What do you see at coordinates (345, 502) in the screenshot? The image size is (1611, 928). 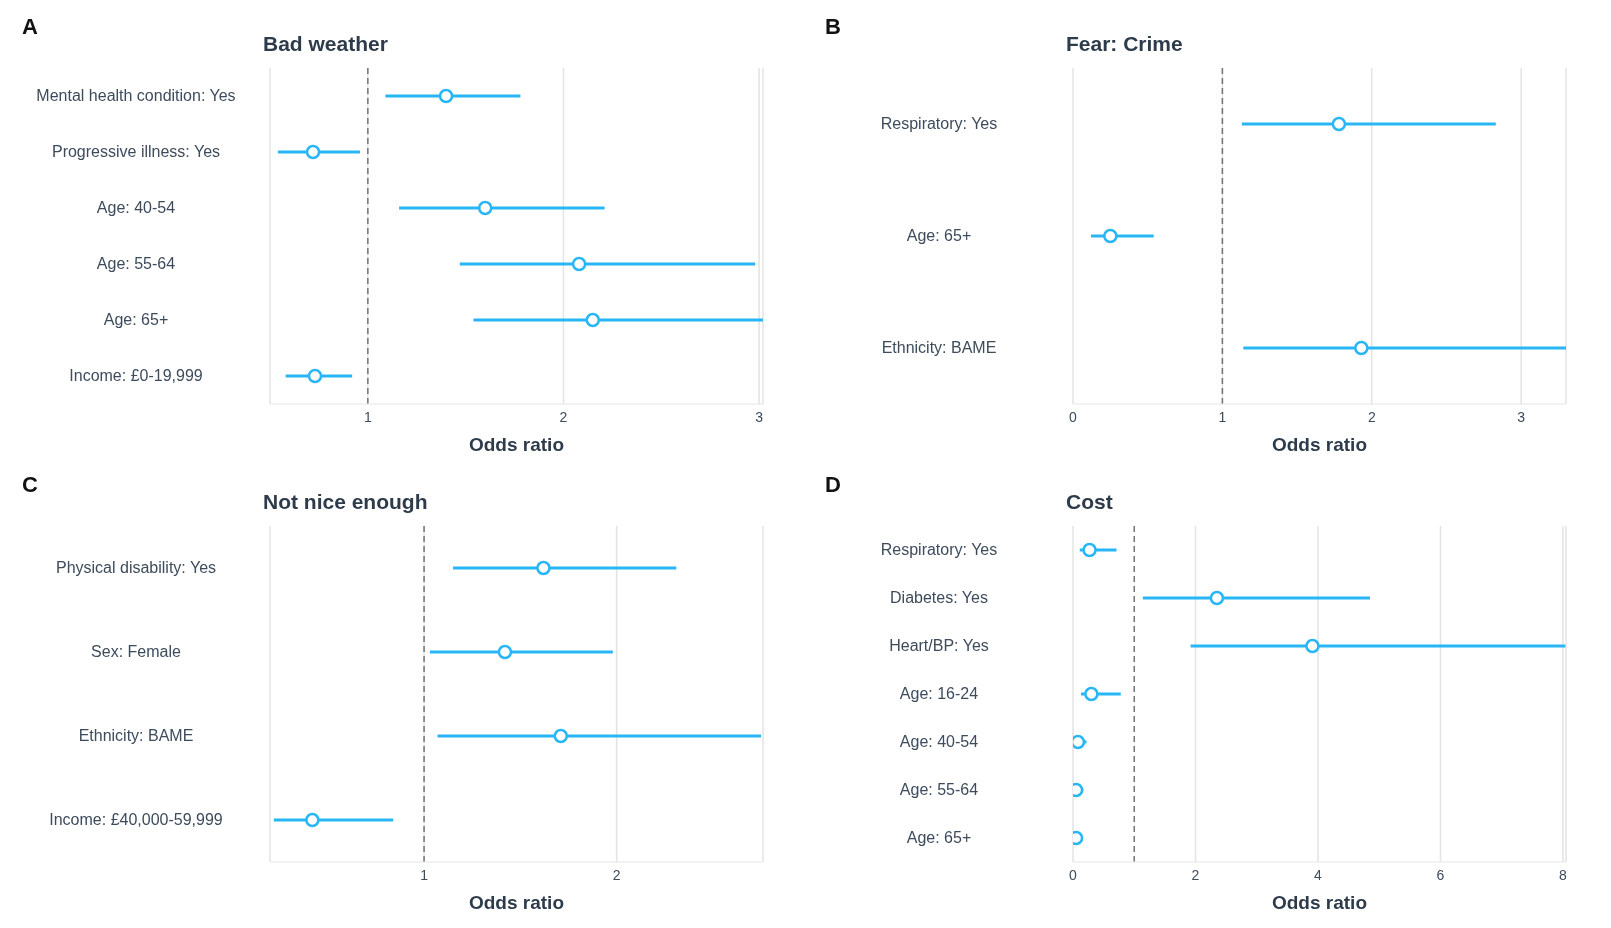 I see `chart-title: Not nice enough` at bounding box center [345, 502].